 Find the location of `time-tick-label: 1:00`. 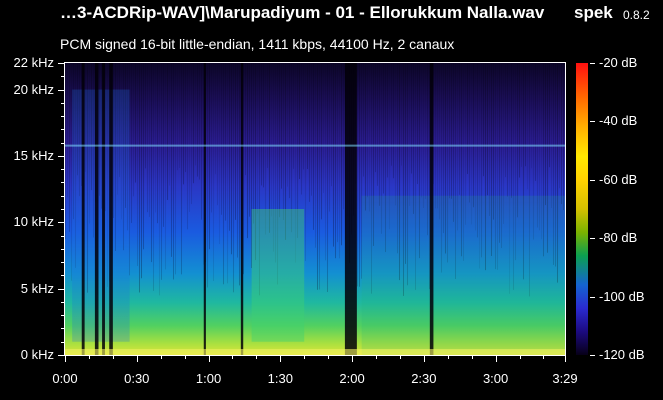

time-tick-label: 1:00 is located at coordinates (208, 378).